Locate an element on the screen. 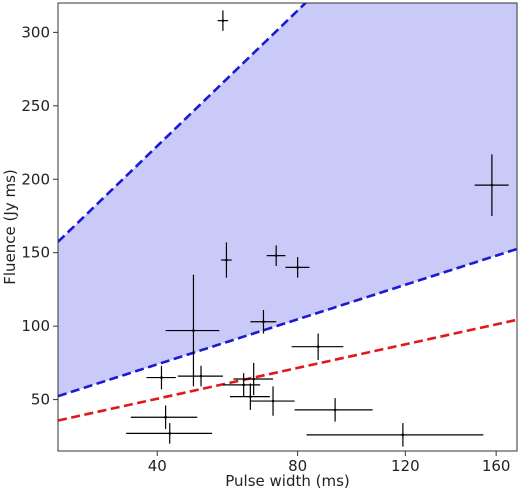 Image resolution: width=520 pixels, height=495 pixels. y-tick-label-250: 250 is located at coordinates (35, 106).